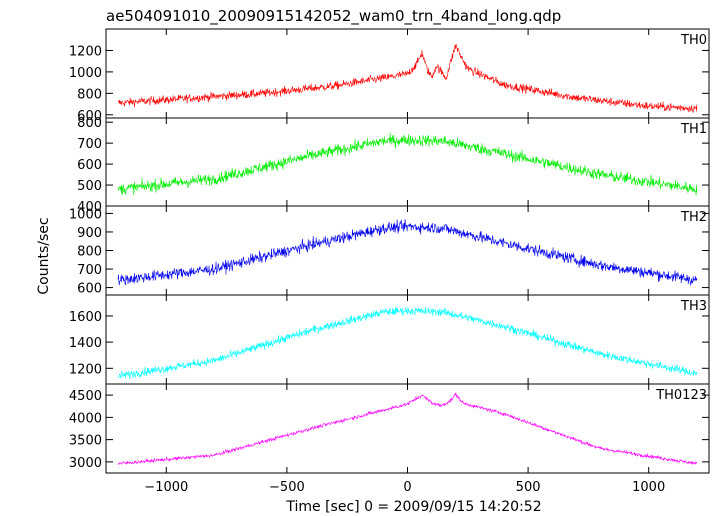 This screenshot has width=717, height=516. What do you see at coordinates (89, 233) in the screenshot?
I see `y-tick-label: 900` at bounding box center [89, 233].